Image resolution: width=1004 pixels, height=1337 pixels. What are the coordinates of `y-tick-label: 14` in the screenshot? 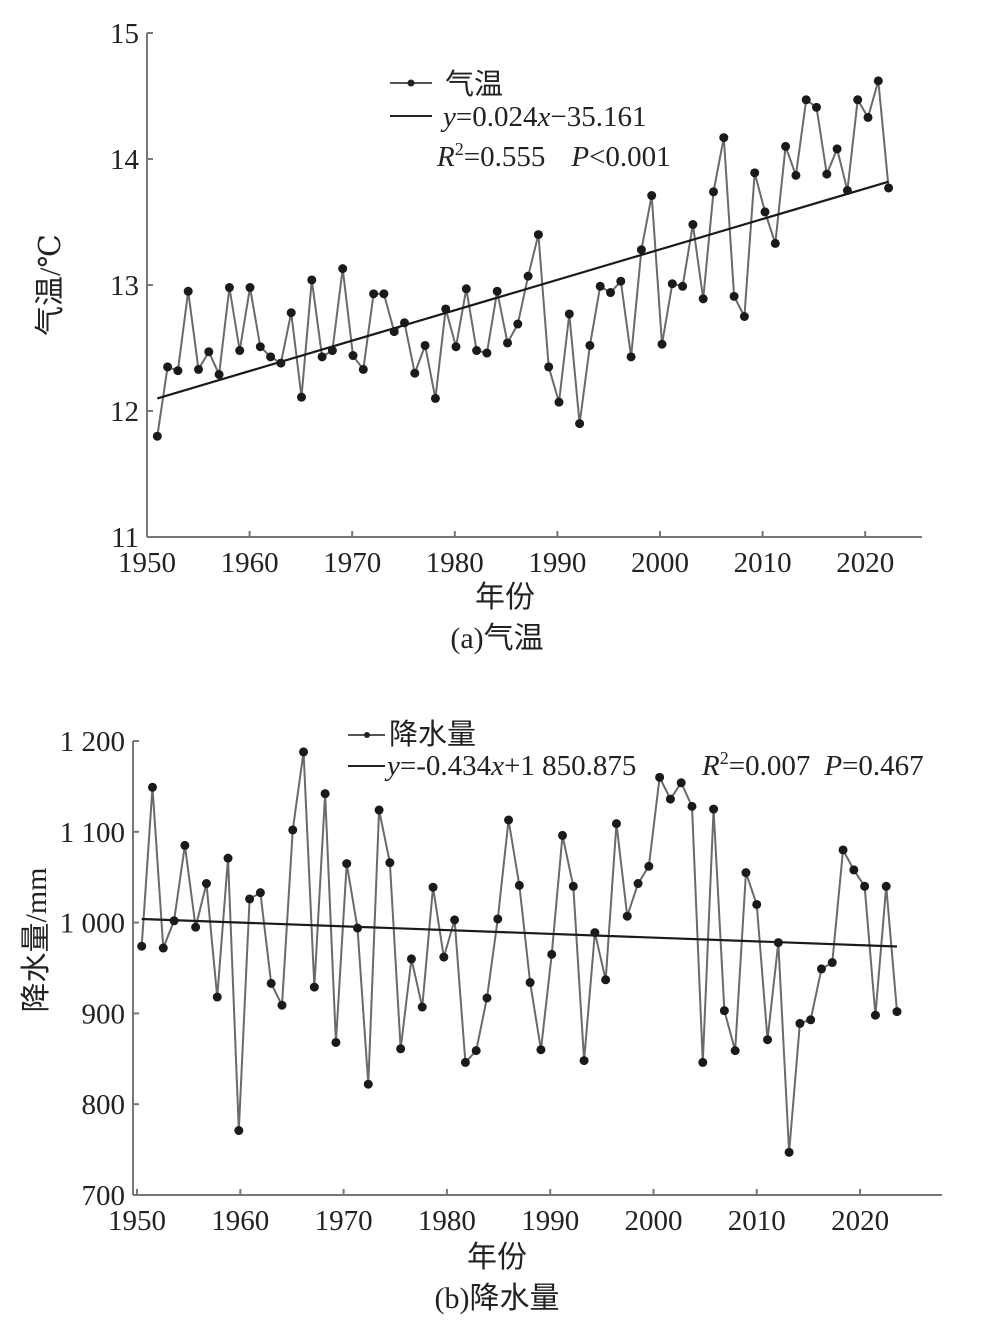 It's located at (125, 160).